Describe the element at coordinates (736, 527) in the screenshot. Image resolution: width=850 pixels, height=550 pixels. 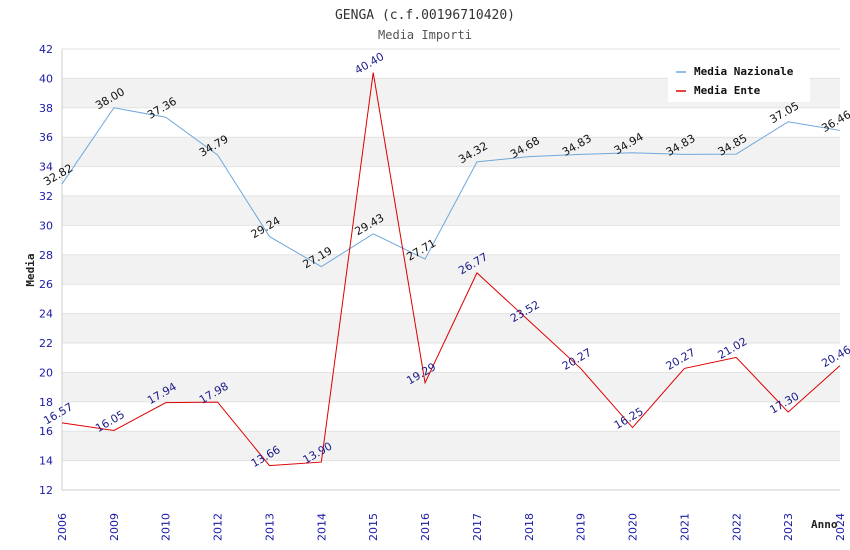
I see `x-tick-label: 2022` at that location.